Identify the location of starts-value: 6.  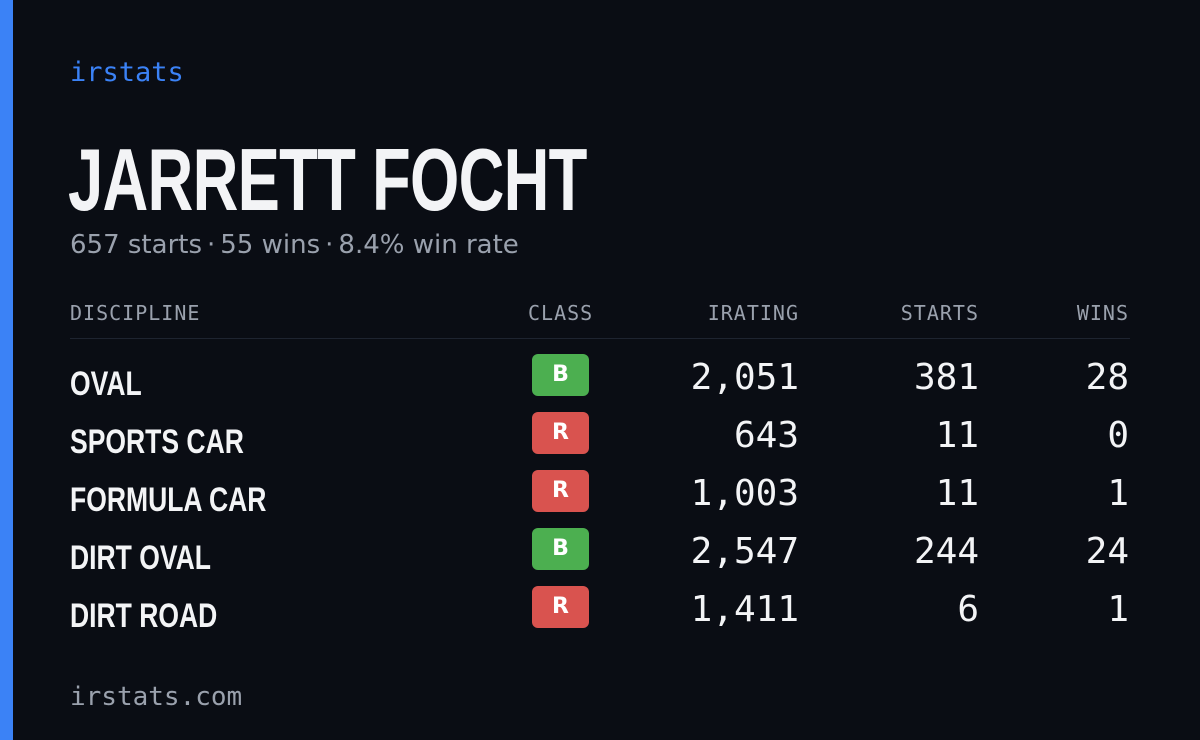
(968, 609).